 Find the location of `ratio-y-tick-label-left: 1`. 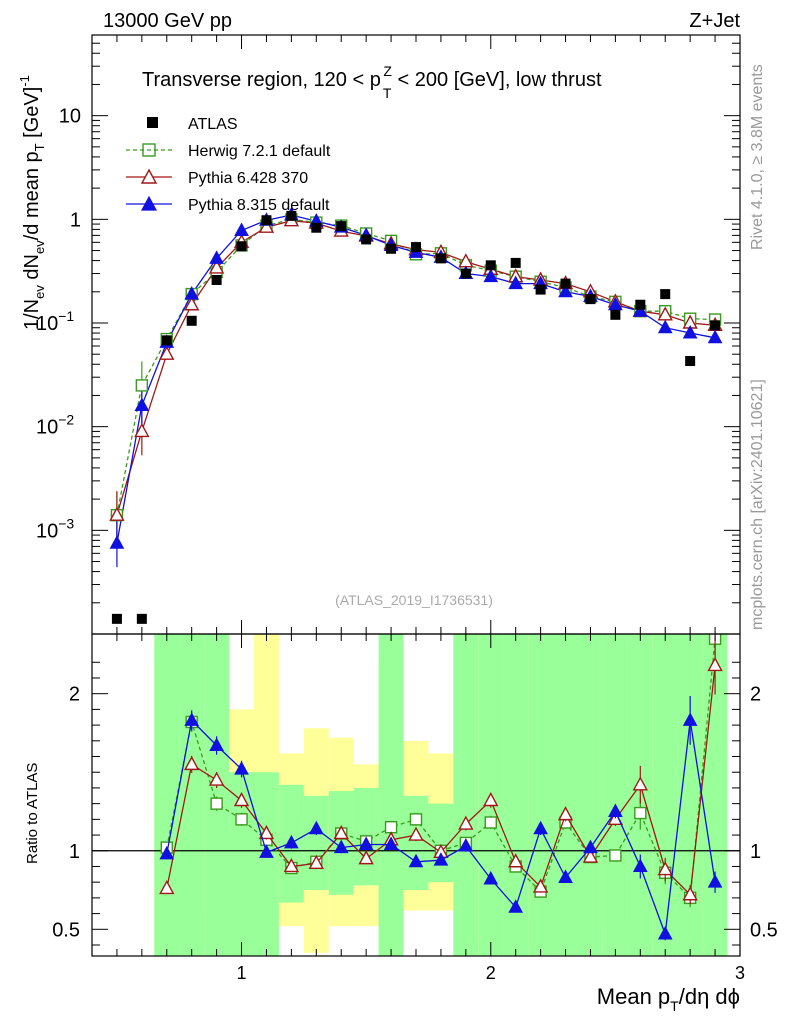

ratio-y-tick-label-left: 1 is located at coordinates (74, 852).